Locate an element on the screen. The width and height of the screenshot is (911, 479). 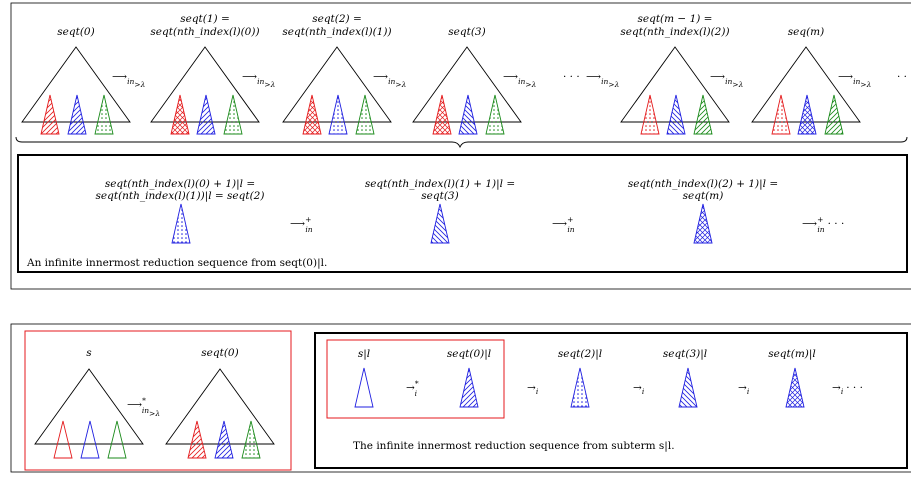
top-dots: · · · is located at coordinates (571, 77).